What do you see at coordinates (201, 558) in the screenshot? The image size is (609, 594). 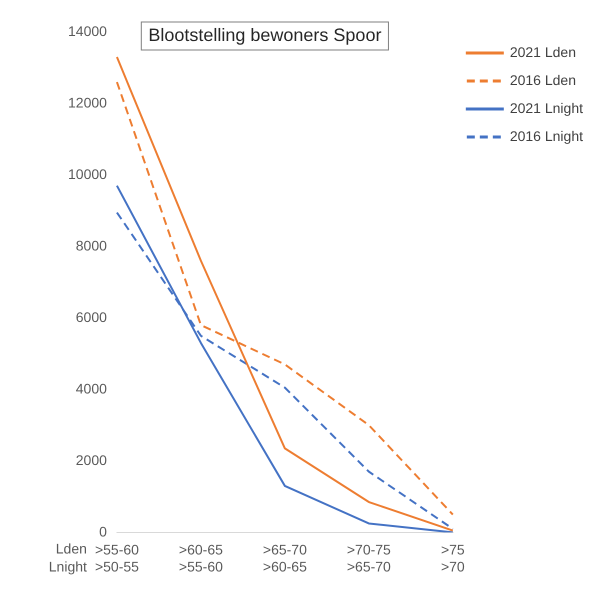 I see `x-tick-label: >60-65 >55-60` at bounding box center [201, 558].